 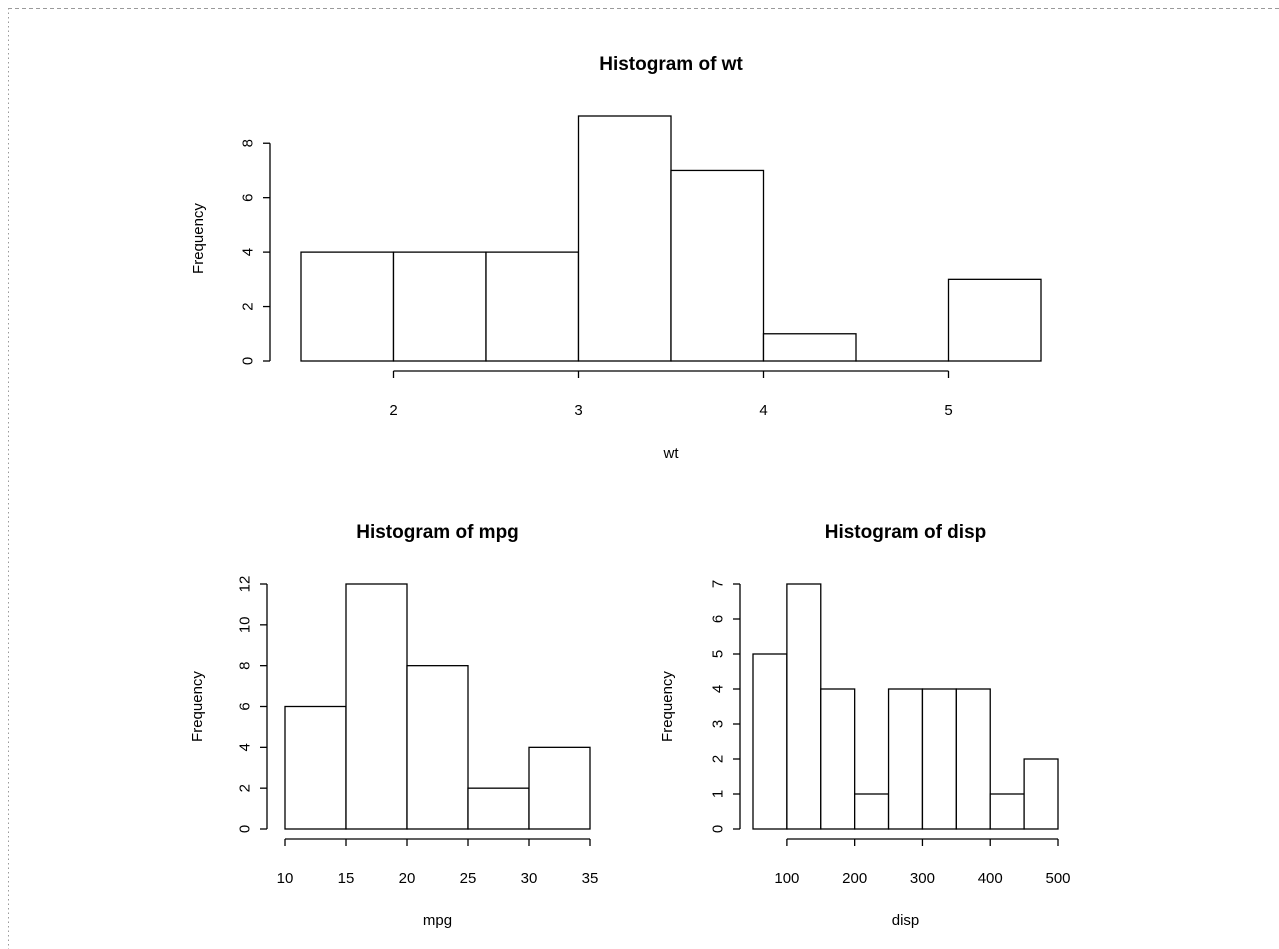 What do you see at coordinates (437, 920) in the screenshot?
I see `x-axis-label: mpg` at bounding box center [437, 920].